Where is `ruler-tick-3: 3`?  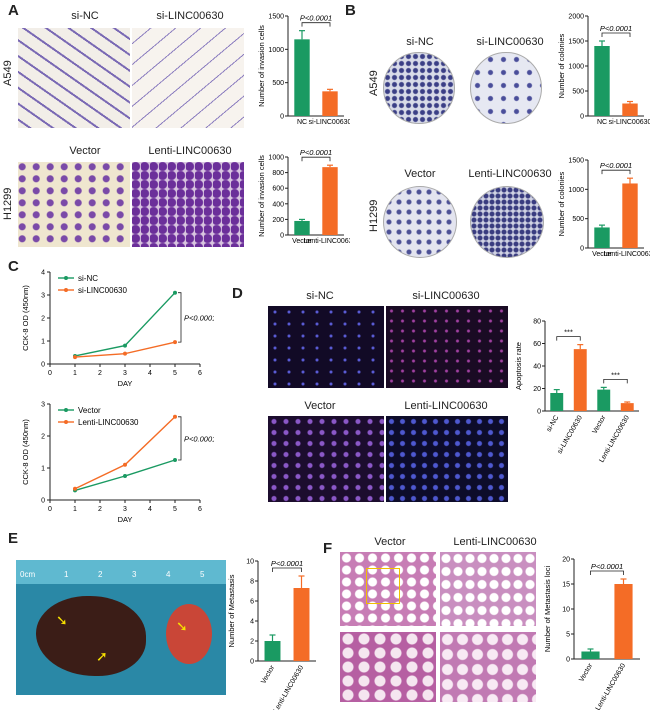 ruler-tick-3: 3 is located at coordinates (134, 574).